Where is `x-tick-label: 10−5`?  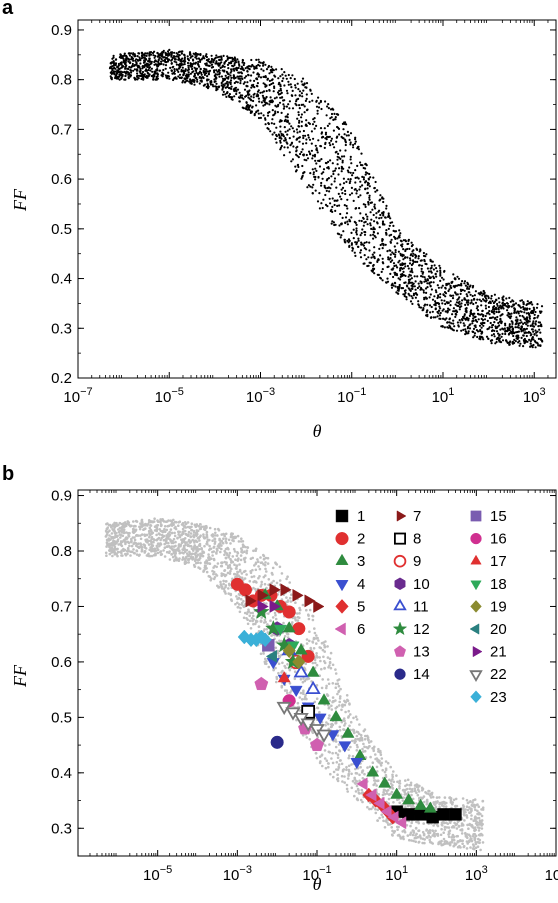
x-tick-label: 10−5 is located at coordinates (169, 396).